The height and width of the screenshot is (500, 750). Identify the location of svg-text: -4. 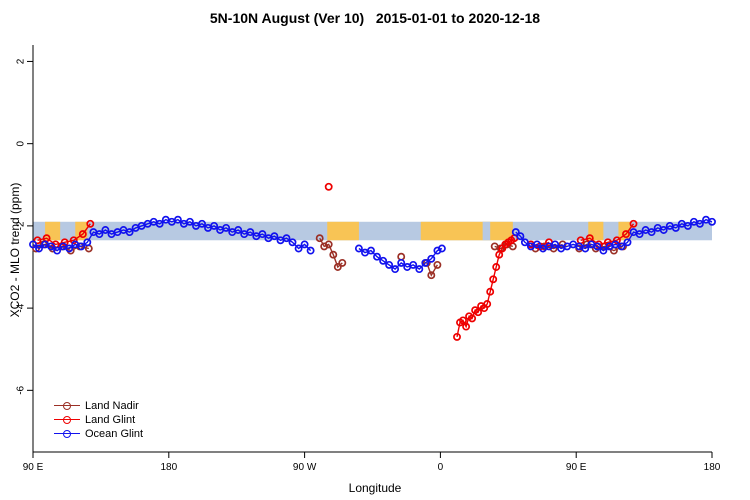
(21, 307).